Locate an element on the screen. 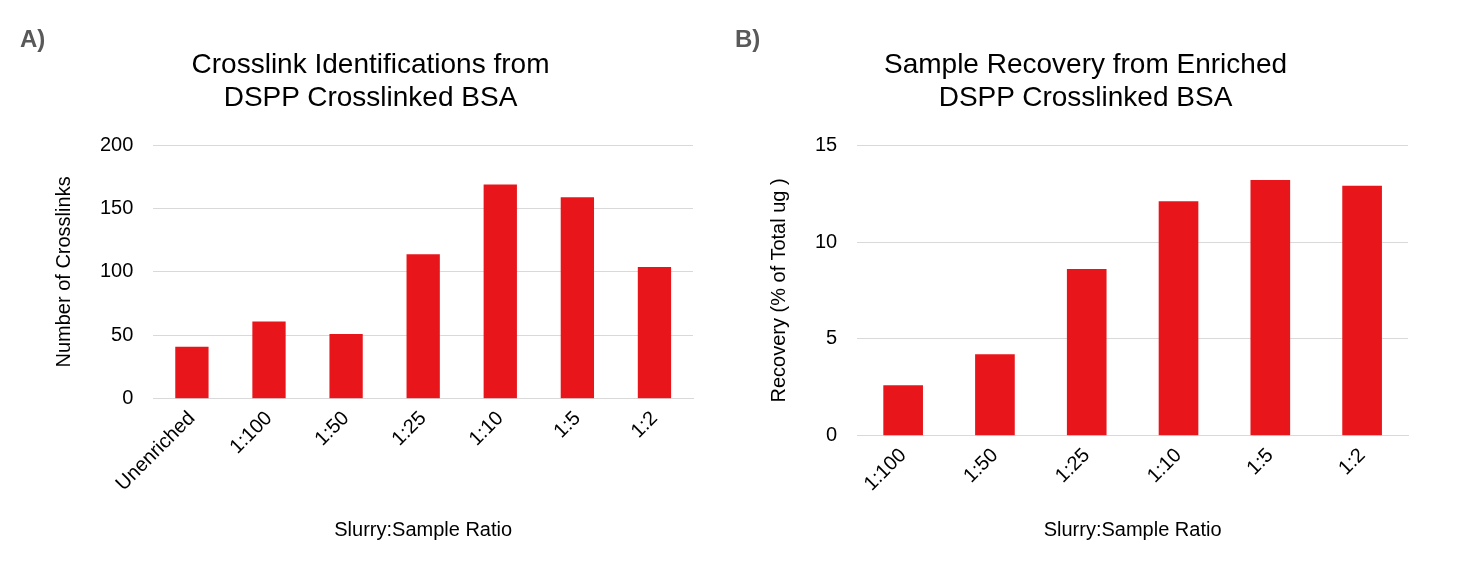 This screenshot has width=1459, height=566. y-tick-label: 100 is located at coordinates (116, 270).